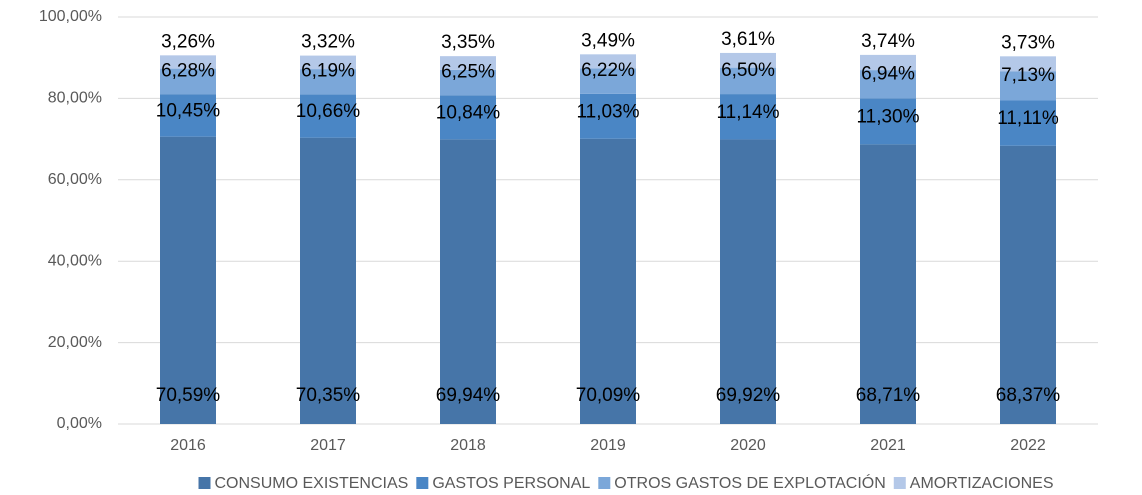 Image resolution: width=1142 pixels, height=495 pixels. I want to click on x-tick-label: 2022, so click(1028, 445).